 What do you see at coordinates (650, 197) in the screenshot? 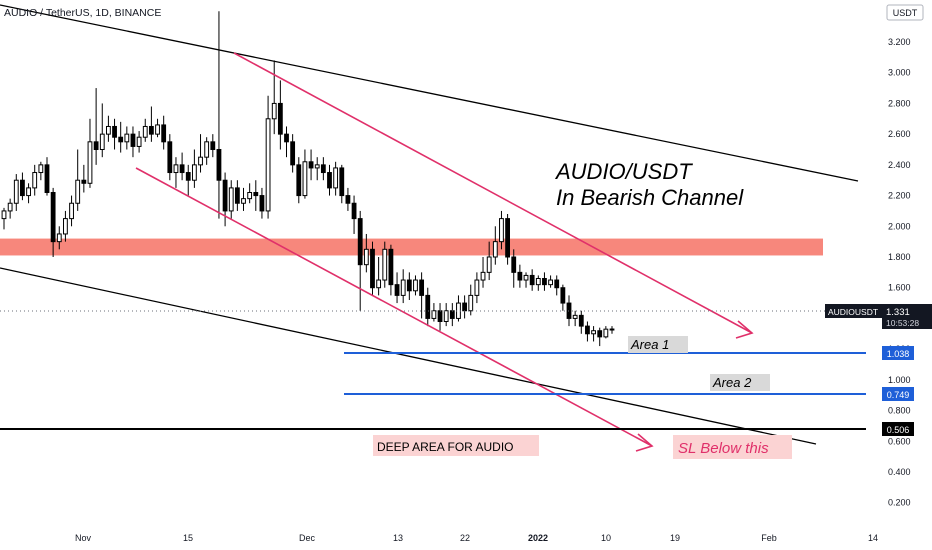
I see `title-line2: In Bearish Channel` at bounding box center [650, 197].